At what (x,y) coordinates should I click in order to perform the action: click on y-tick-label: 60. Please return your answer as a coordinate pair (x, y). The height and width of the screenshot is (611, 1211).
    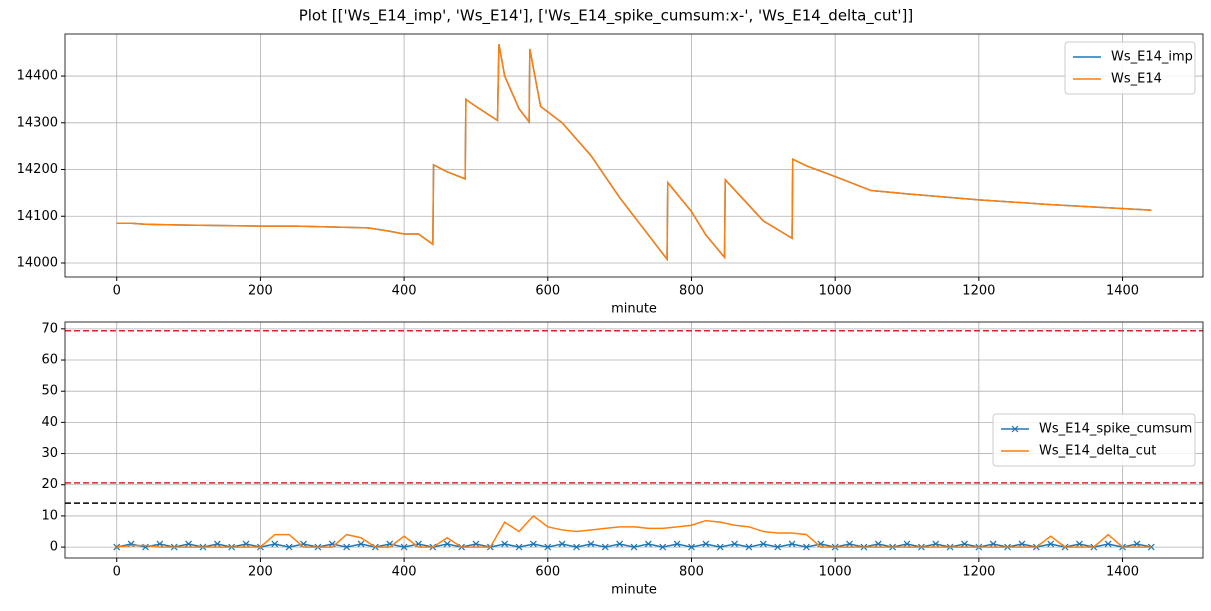
    Looking at the image, I should click on (49, 360).